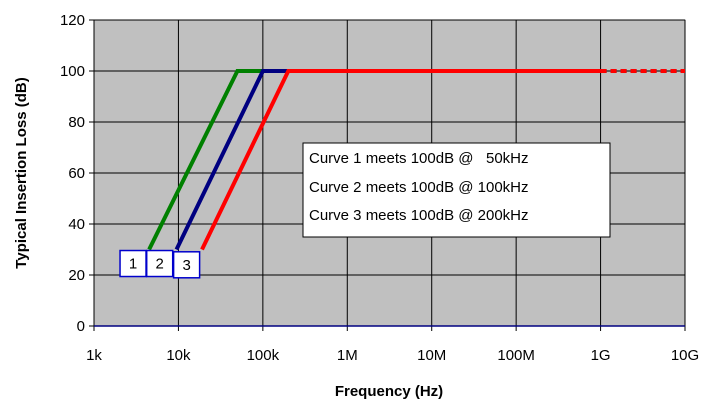 This screenshot has width=706, height=403. Describe the element at coordinates (76, 224) in the screenshot. I see `y-tick-label: 40` at that location.